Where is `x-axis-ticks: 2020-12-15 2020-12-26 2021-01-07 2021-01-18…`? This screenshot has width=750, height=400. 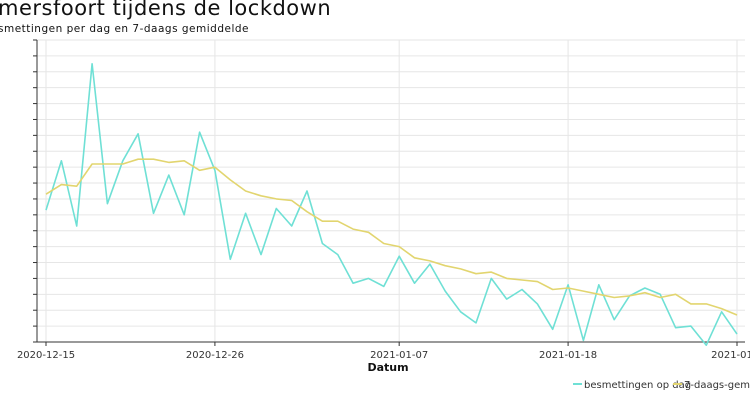 x-axis-ticks: 2020-12-15 2020-12-26 2021-01-07 2021-01-18… is located at coordinates (383, 351).